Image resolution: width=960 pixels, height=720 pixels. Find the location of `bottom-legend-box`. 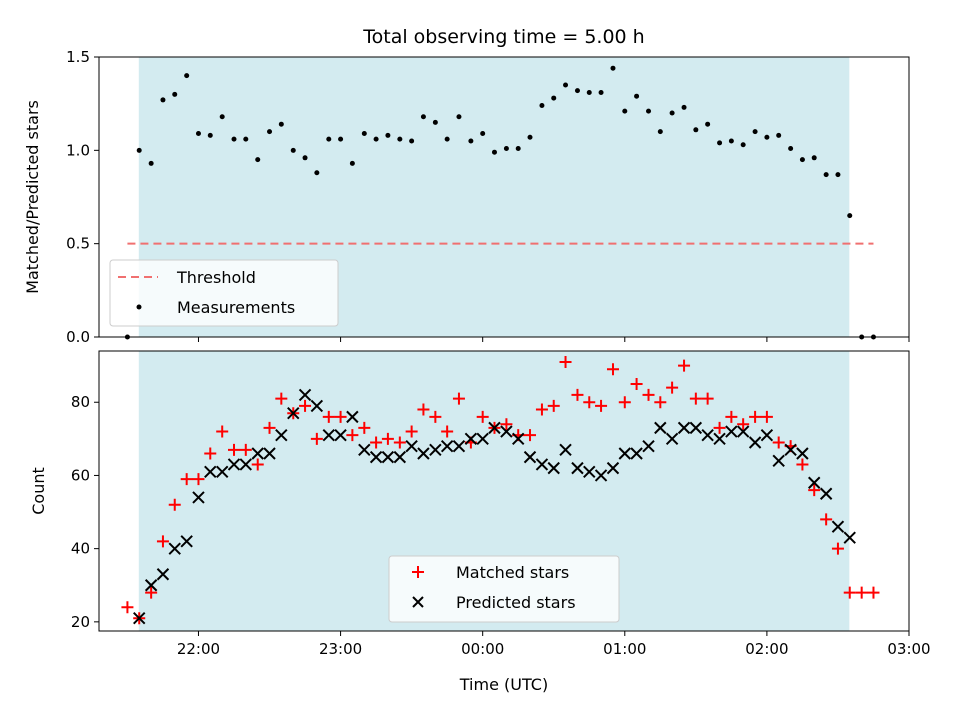

bottom-legend-box is located at coordinates (504, 589).